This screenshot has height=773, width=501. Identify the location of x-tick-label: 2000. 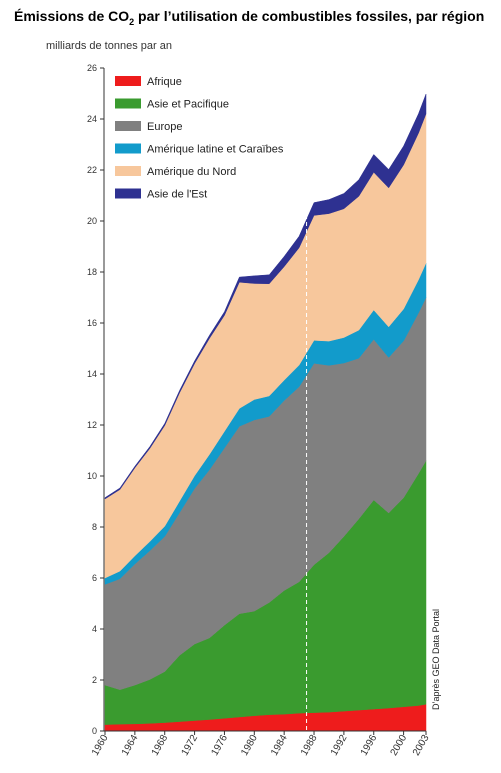
(399, 745).